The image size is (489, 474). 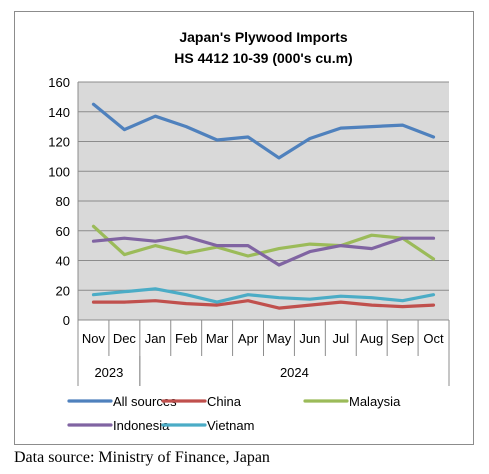 I want to click on x-tick-label: Dec, so click(x=125, y=338).